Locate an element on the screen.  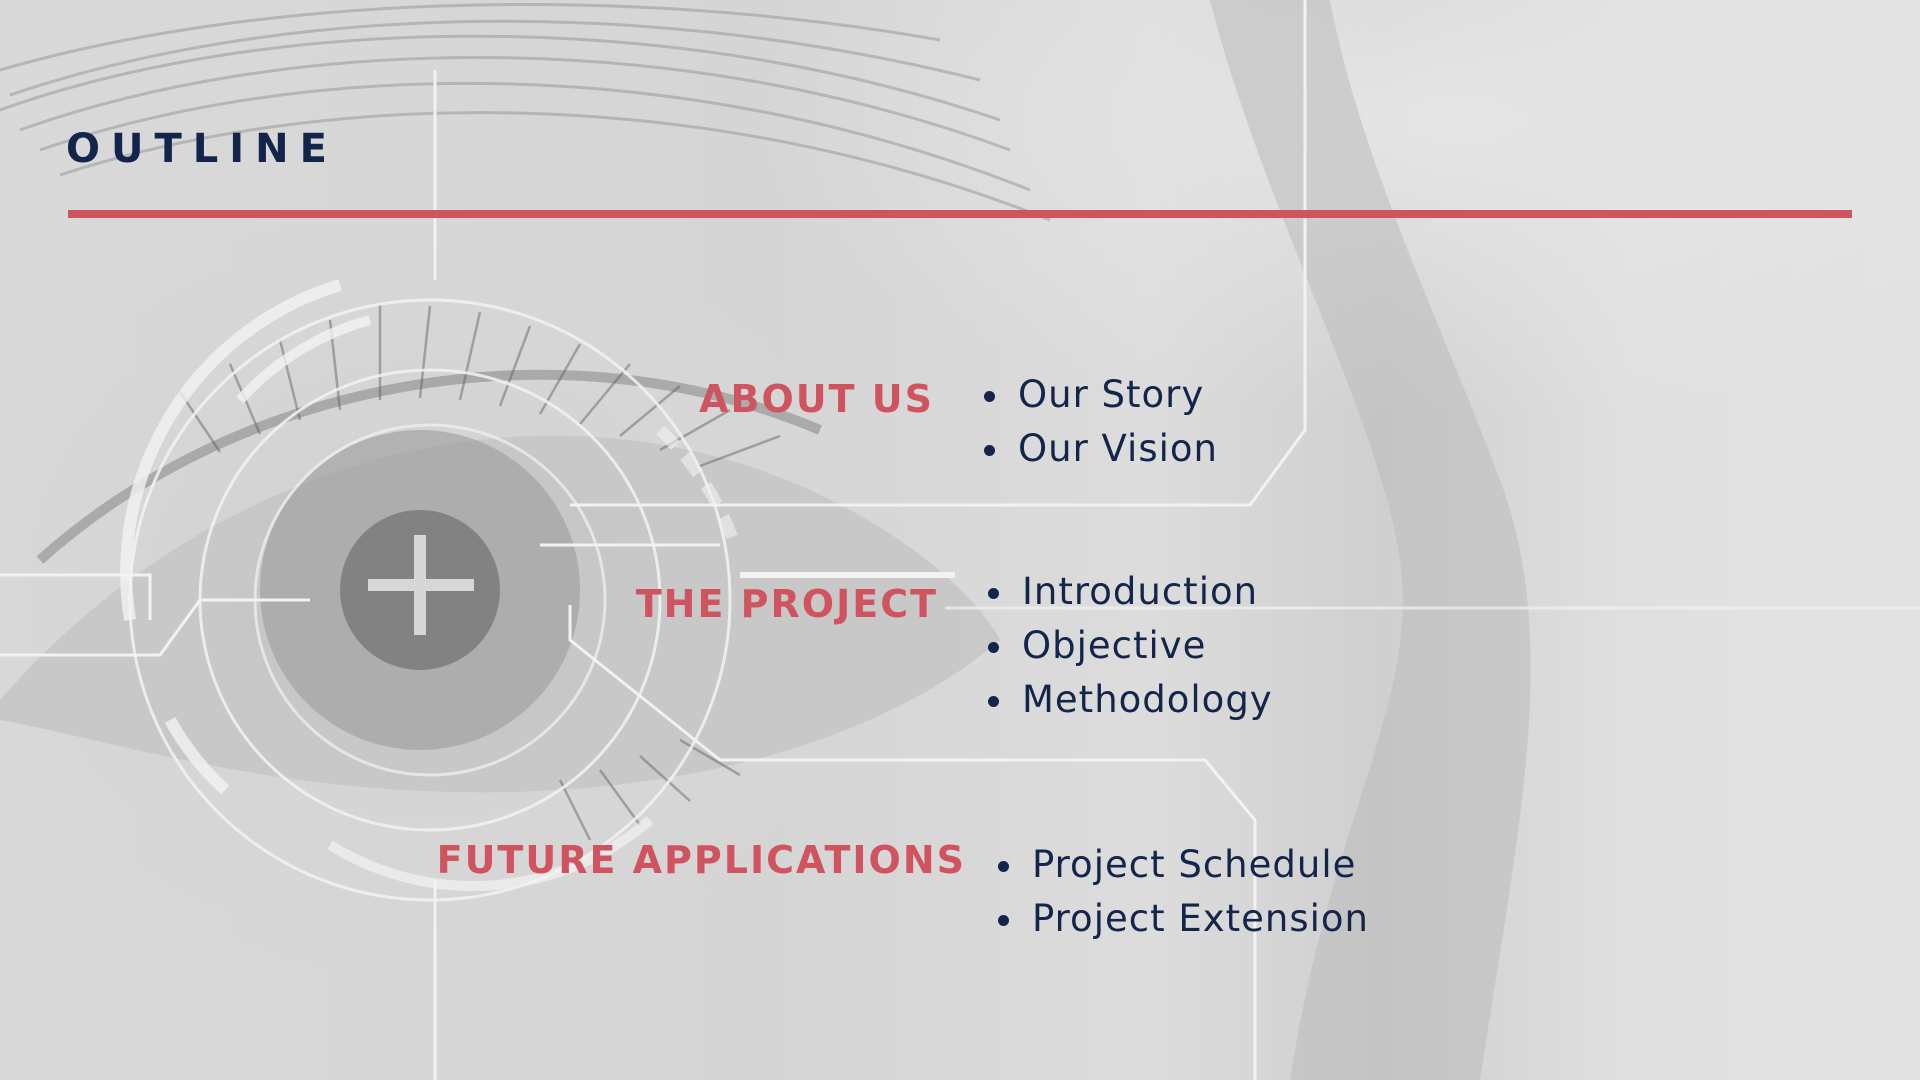
title-divider is located at coordinates (960, 214).